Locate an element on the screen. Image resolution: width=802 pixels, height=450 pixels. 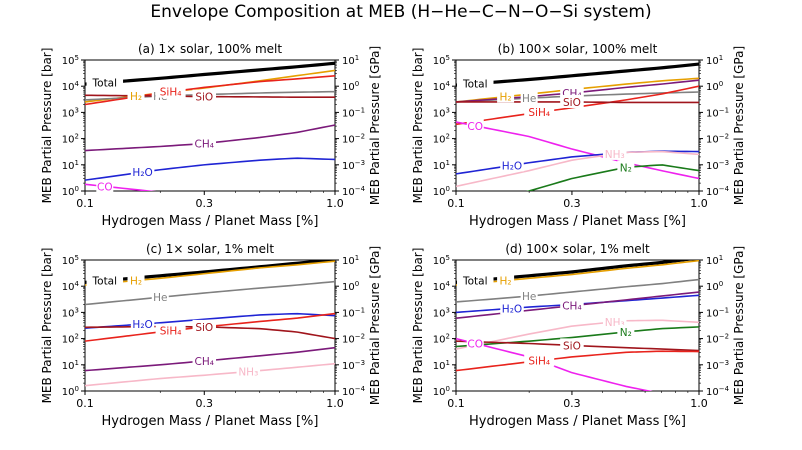
series-line-NH3 is located at coordinates (577, 169).